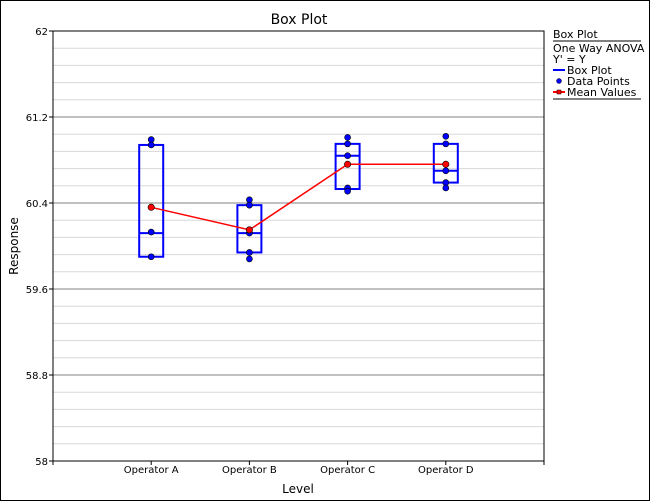 The image size is (650, 501). What do you see at coordinates (39, 247) in the screenshot?
I see `y-axis-ticks: 58 58.8 59.6 60.4 61.2 62` at bounding box center [39, 247].